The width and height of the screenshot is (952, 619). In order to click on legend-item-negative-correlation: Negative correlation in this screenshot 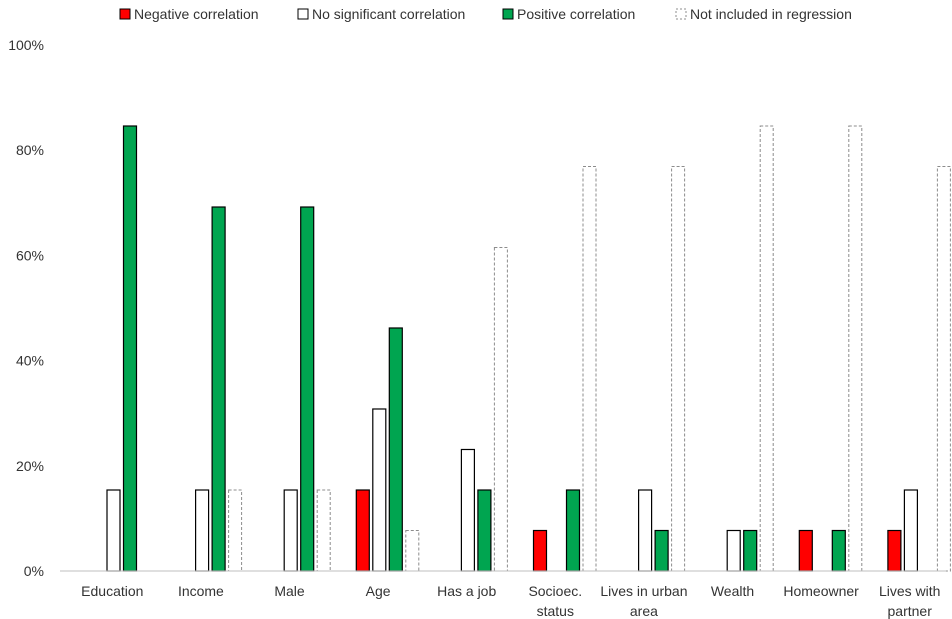, I will do `click(189, 14)`.